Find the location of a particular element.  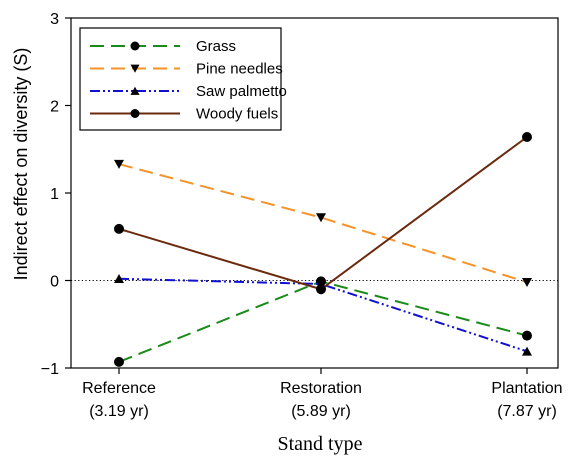

y-tick-label: −1 is located at coordinates (50, 369).